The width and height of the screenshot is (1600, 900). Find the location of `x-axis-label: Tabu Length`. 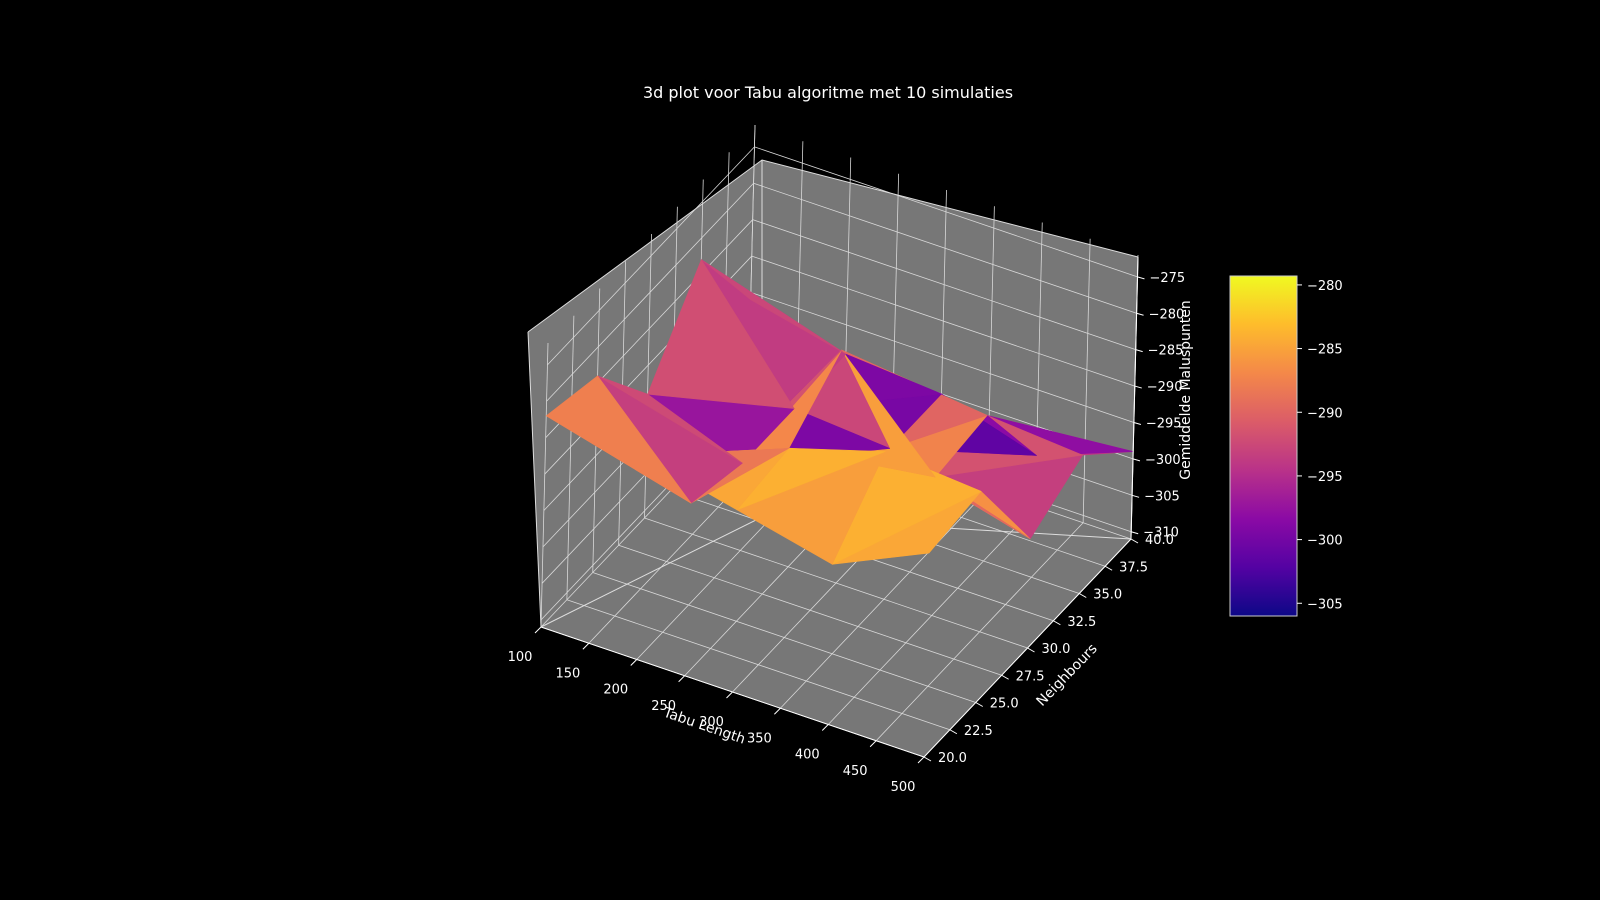

x-axis-label: Tabu Length is located at coordinates (703, 725).